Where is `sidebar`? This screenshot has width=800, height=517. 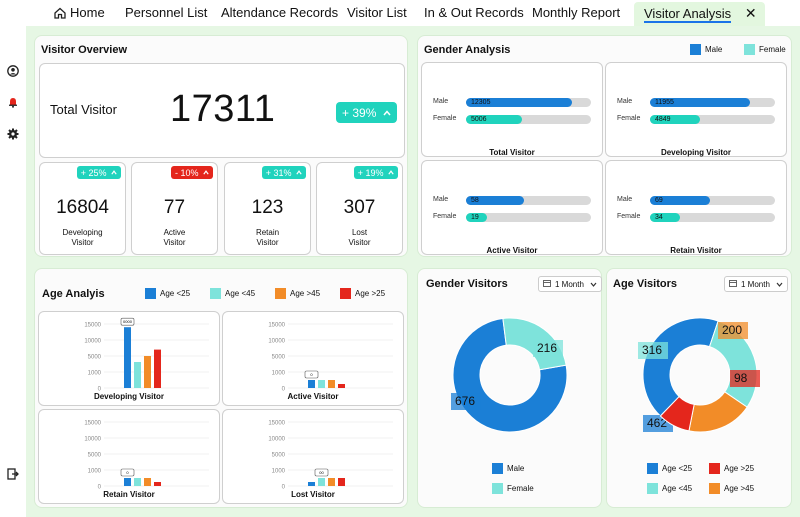
sidebar is located at coordinates (13, 258).